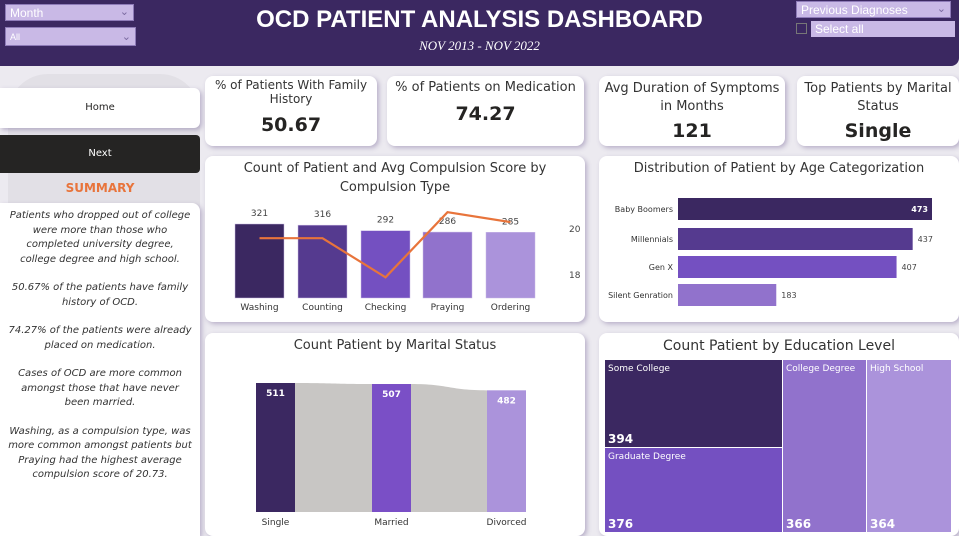 Image resolution: width=959 pixels, height=536 pixels. What do you see at coordinates (919, 209) in the screenshot?
I see `data-label: 473` at bounding box center [919, 209].